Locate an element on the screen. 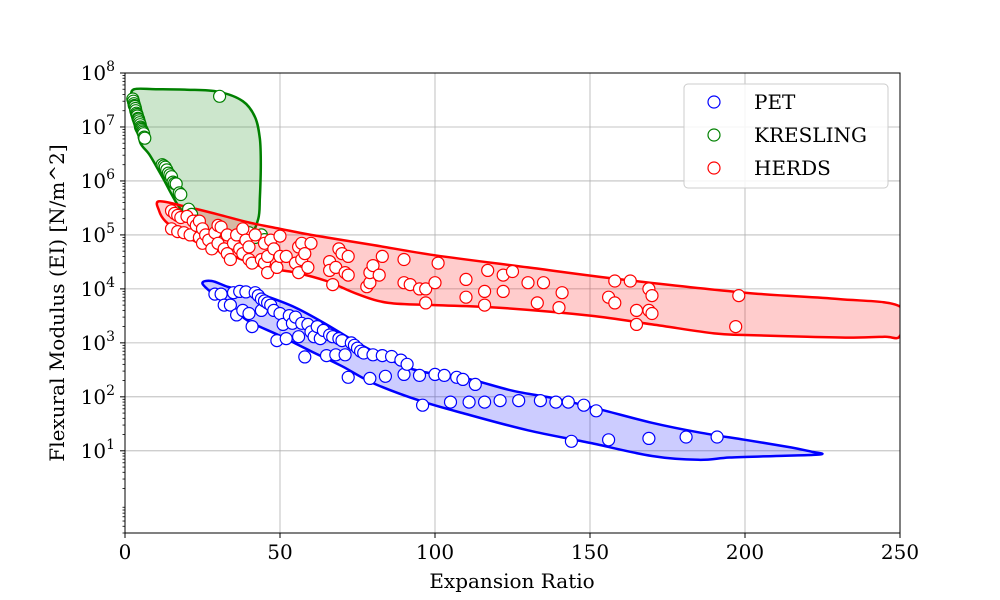 The width and height of the screenshot is (1000, 600). legend-box is located at coordinates (786, 136).